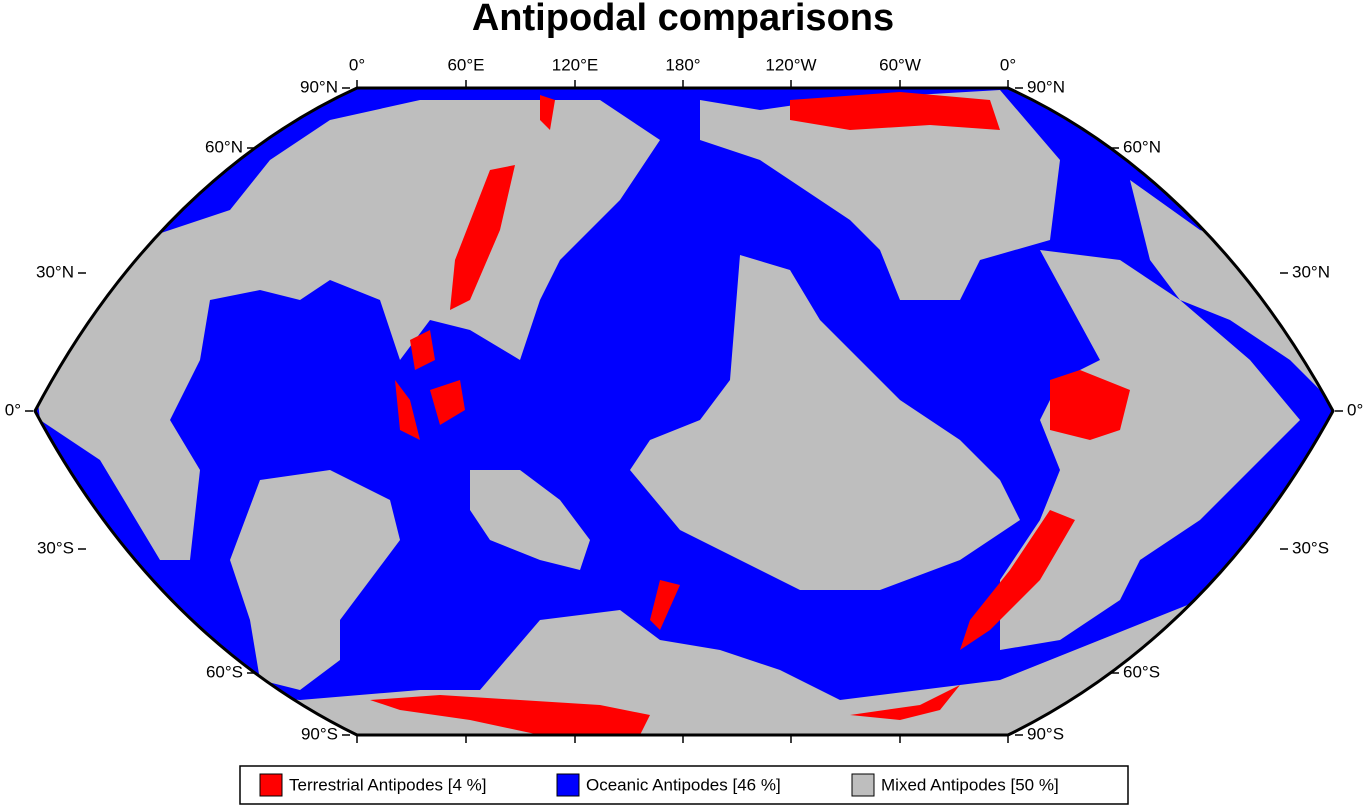 This screenshot has height=811, width=1366. What do you see at coordinates (790, 64) in the screenshot?
I see `longitude-label: 120°W` at bounding box center [790, 64].